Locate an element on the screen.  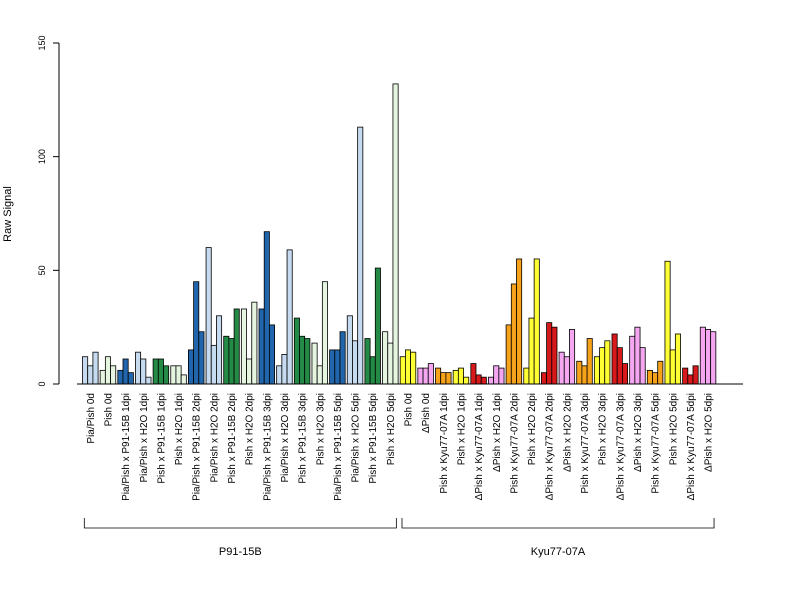
x-tick-label: Pia/Pish x P91-15B 2dpi is located at coordinates (197, 447).